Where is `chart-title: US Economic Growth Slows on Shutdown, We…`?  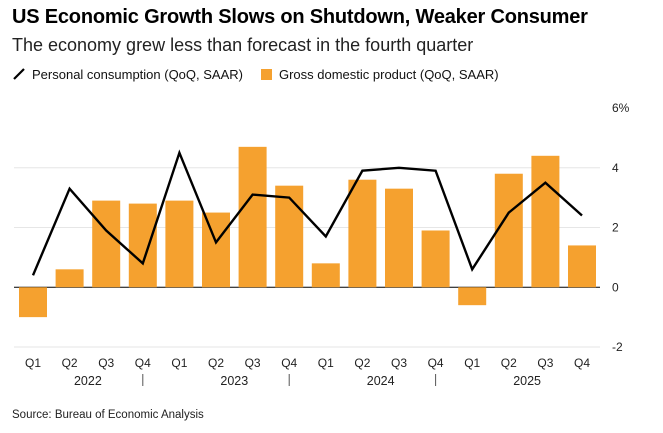 chart-title: US Economic Growth Slows on Shutdown, We… is located at coordinates (300, 17).